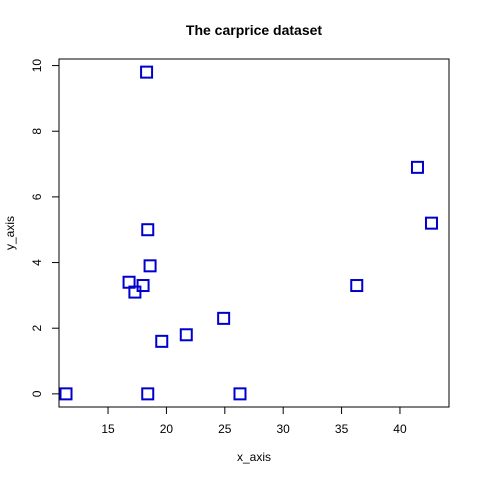 This screenshot has width=480, height=480. I want to click on x-axis: 15 20 25 30 35 40, so click(254, 421).